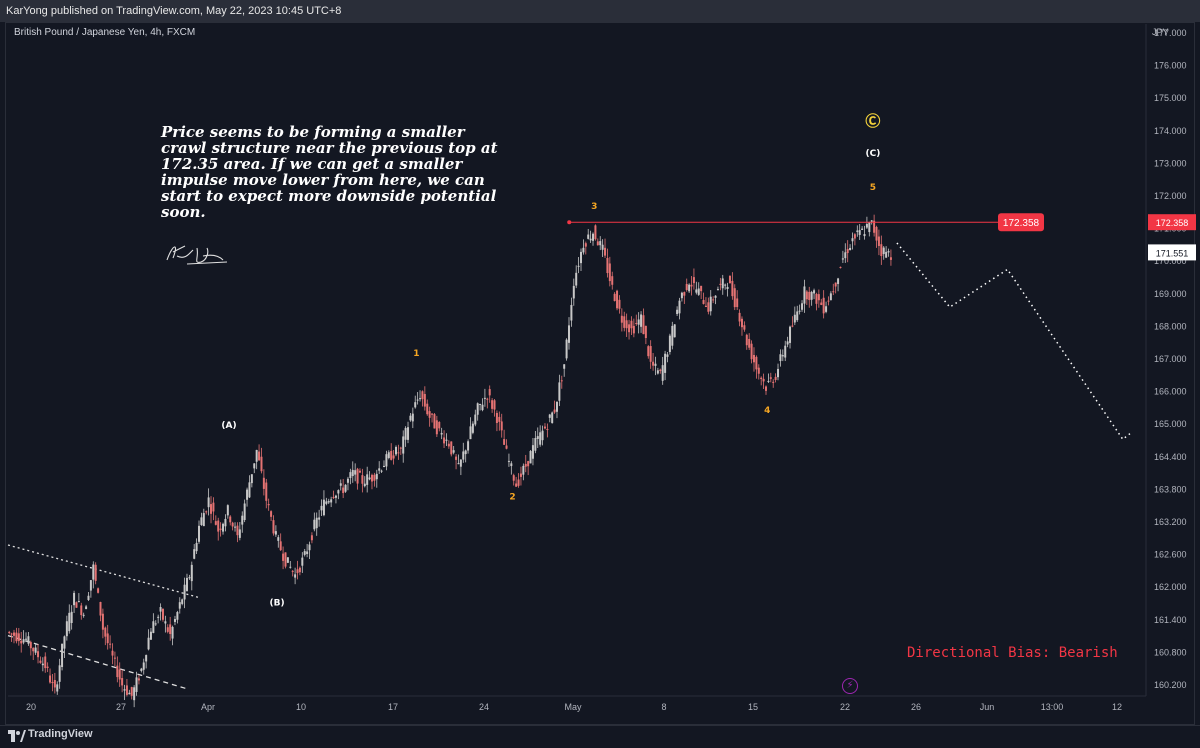 This screenshot has height=748, width=1200. Describe the element at coordinates (1170, 66) in the screenshot. I see `y-tick-label: 176.000` at that location.